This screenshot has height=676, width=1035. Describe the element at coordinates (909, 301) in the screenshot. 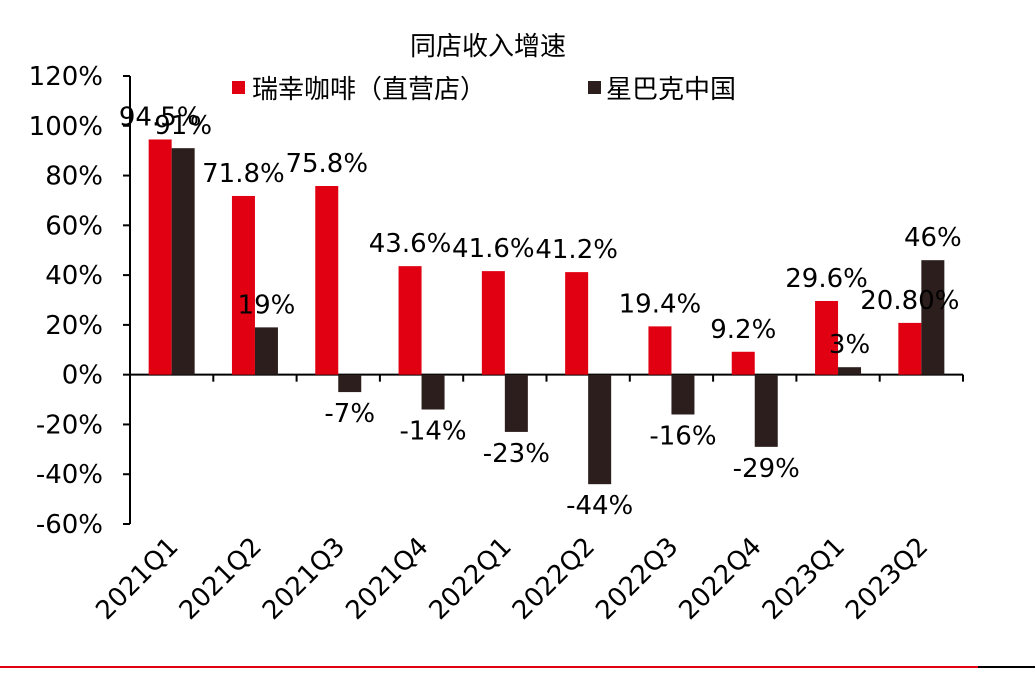

I see `data-label-luckin: 20.80%` at that location.